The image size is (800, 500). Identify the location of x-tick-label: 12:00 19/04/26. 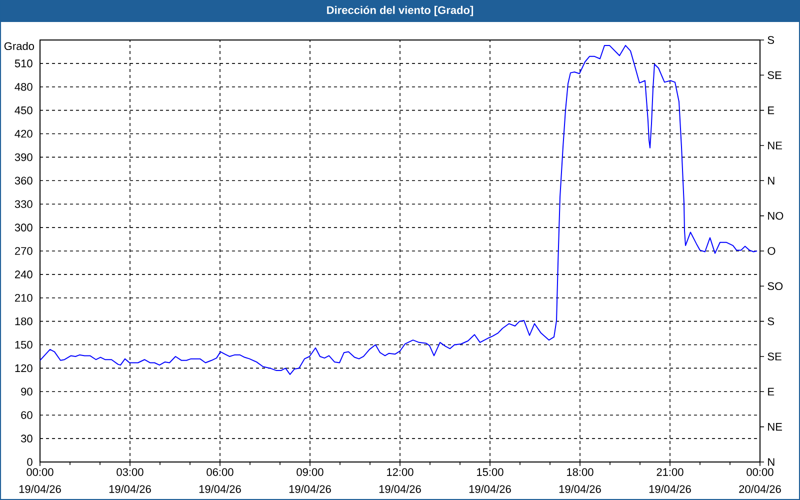
(400, 480).